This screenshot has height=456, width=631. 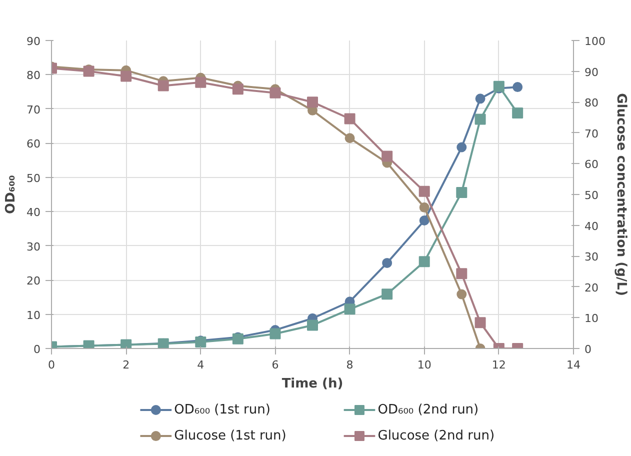 What do you see at coordinates (51, 365) in the screenshot?
I see `x-tick-label: 0` at bounding box center [51, 365].